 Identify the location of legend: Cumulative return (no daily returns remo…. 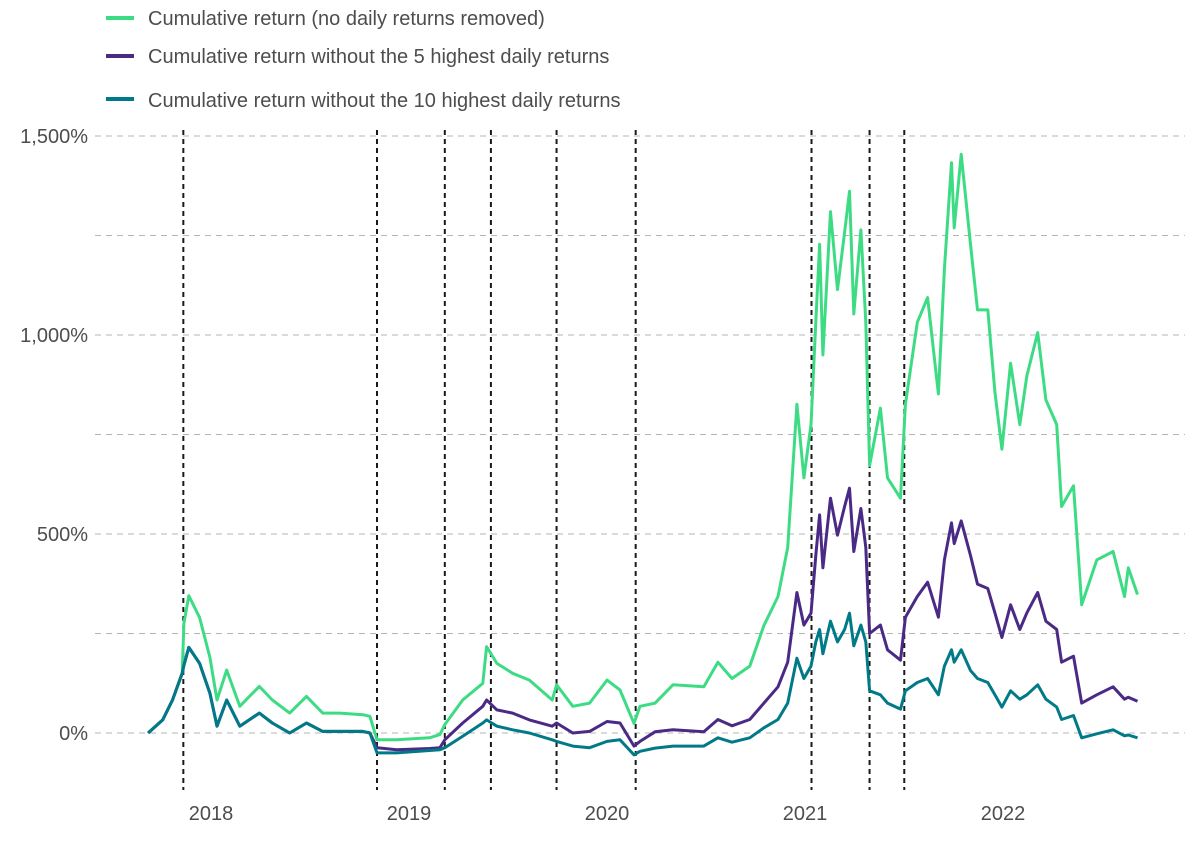
(363, 60).